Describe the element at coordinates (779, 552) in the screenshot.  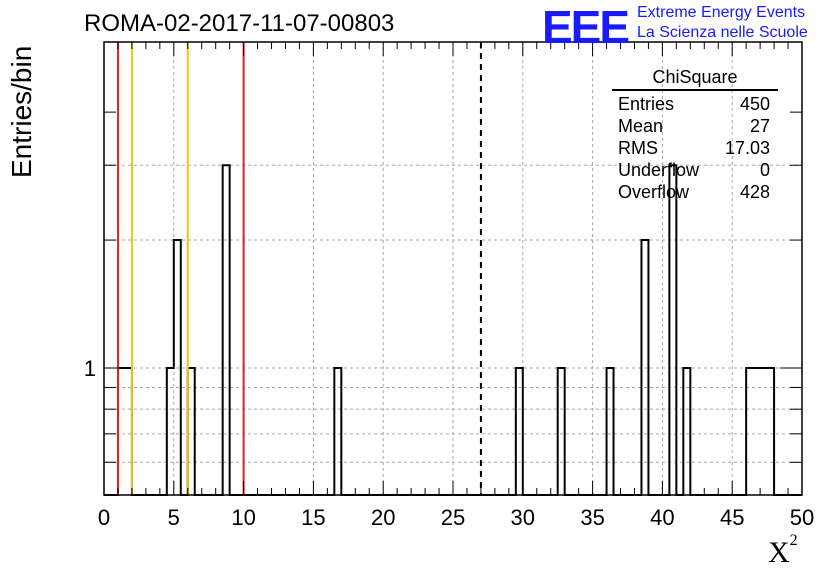
I see `x-axis-label-text: X` at that location.